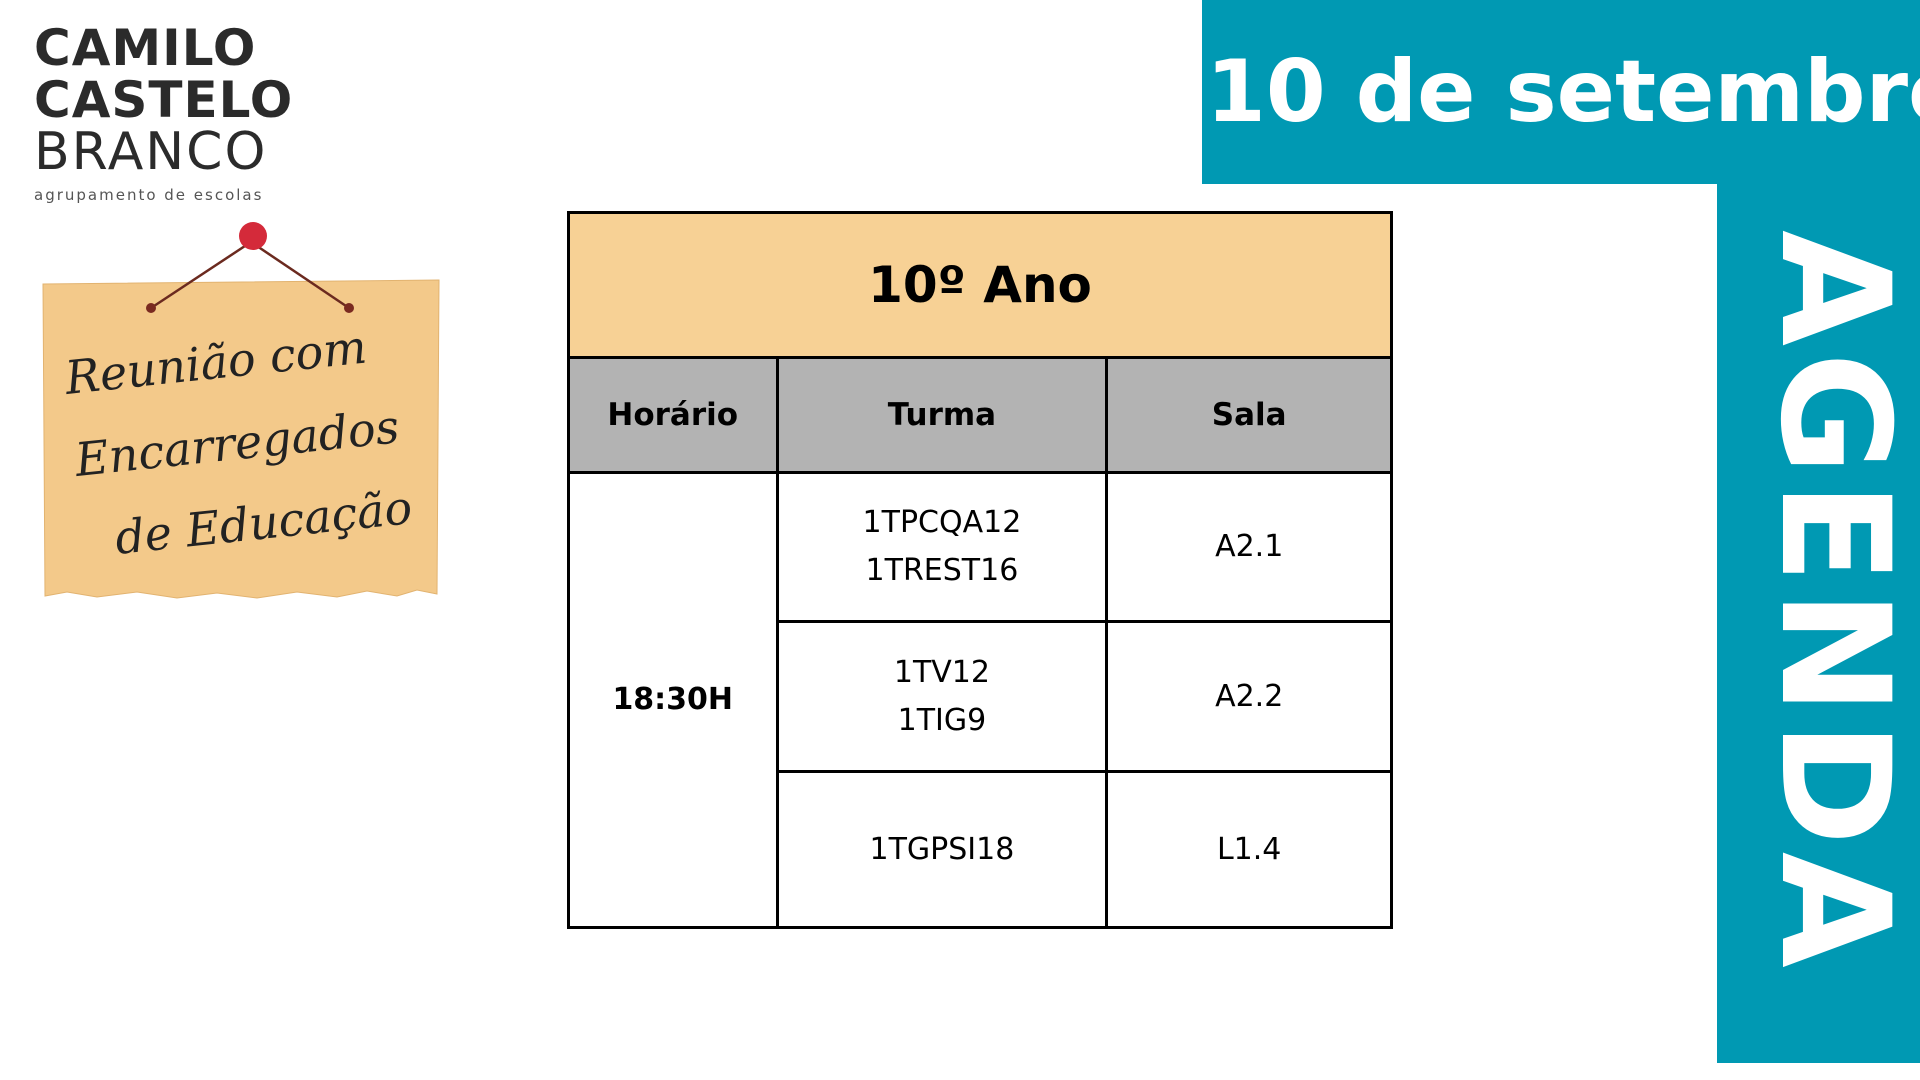 The height and width of the screenshot is (1080, 1920). What do you see at coordinates (1249, 849) in the screenshot?
I see `sala-cell: L1.4` at bounding box center [1249, 849].